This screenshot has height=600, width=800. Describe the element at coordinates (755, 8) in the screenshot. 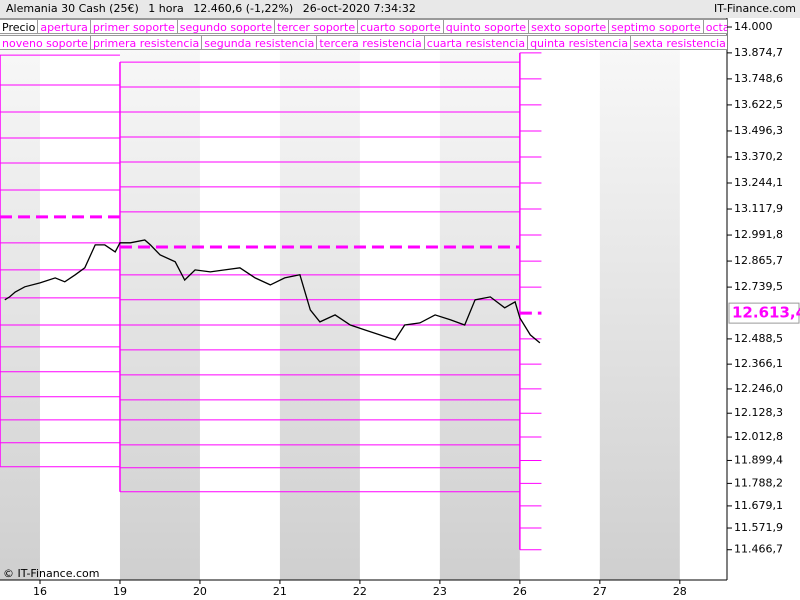

I see `brand: IT-Finance.com` at that location.